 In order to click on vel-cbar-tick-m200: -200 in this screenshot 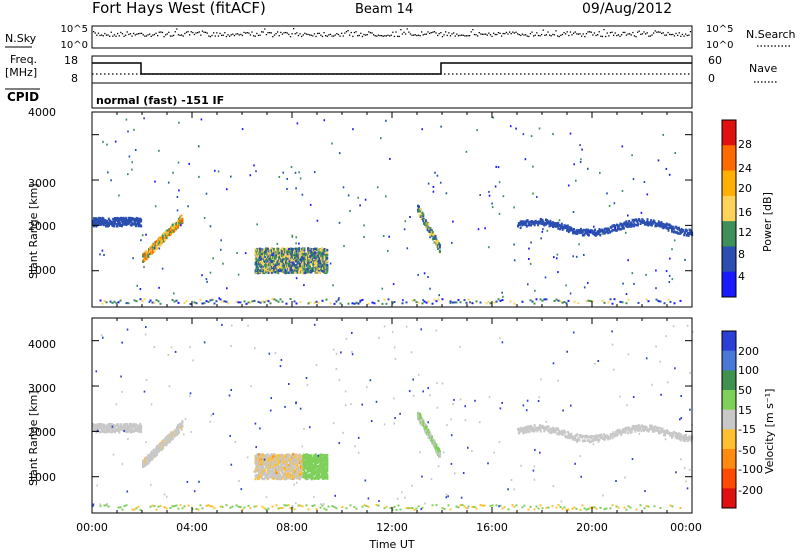, I will do `click(750, 490)`.